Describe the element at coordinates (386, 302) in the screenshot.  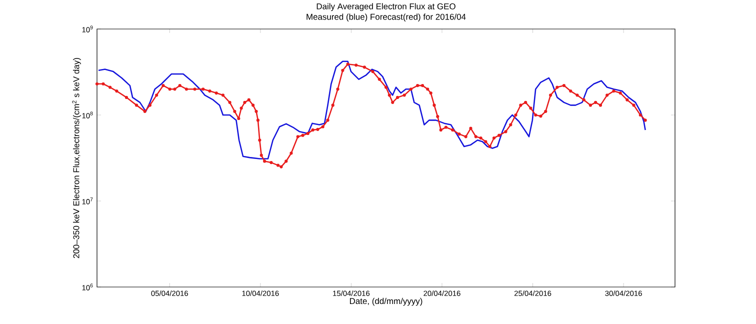
I see `x-axis-title: Date, (dd/mm/yyyy)` at that location.